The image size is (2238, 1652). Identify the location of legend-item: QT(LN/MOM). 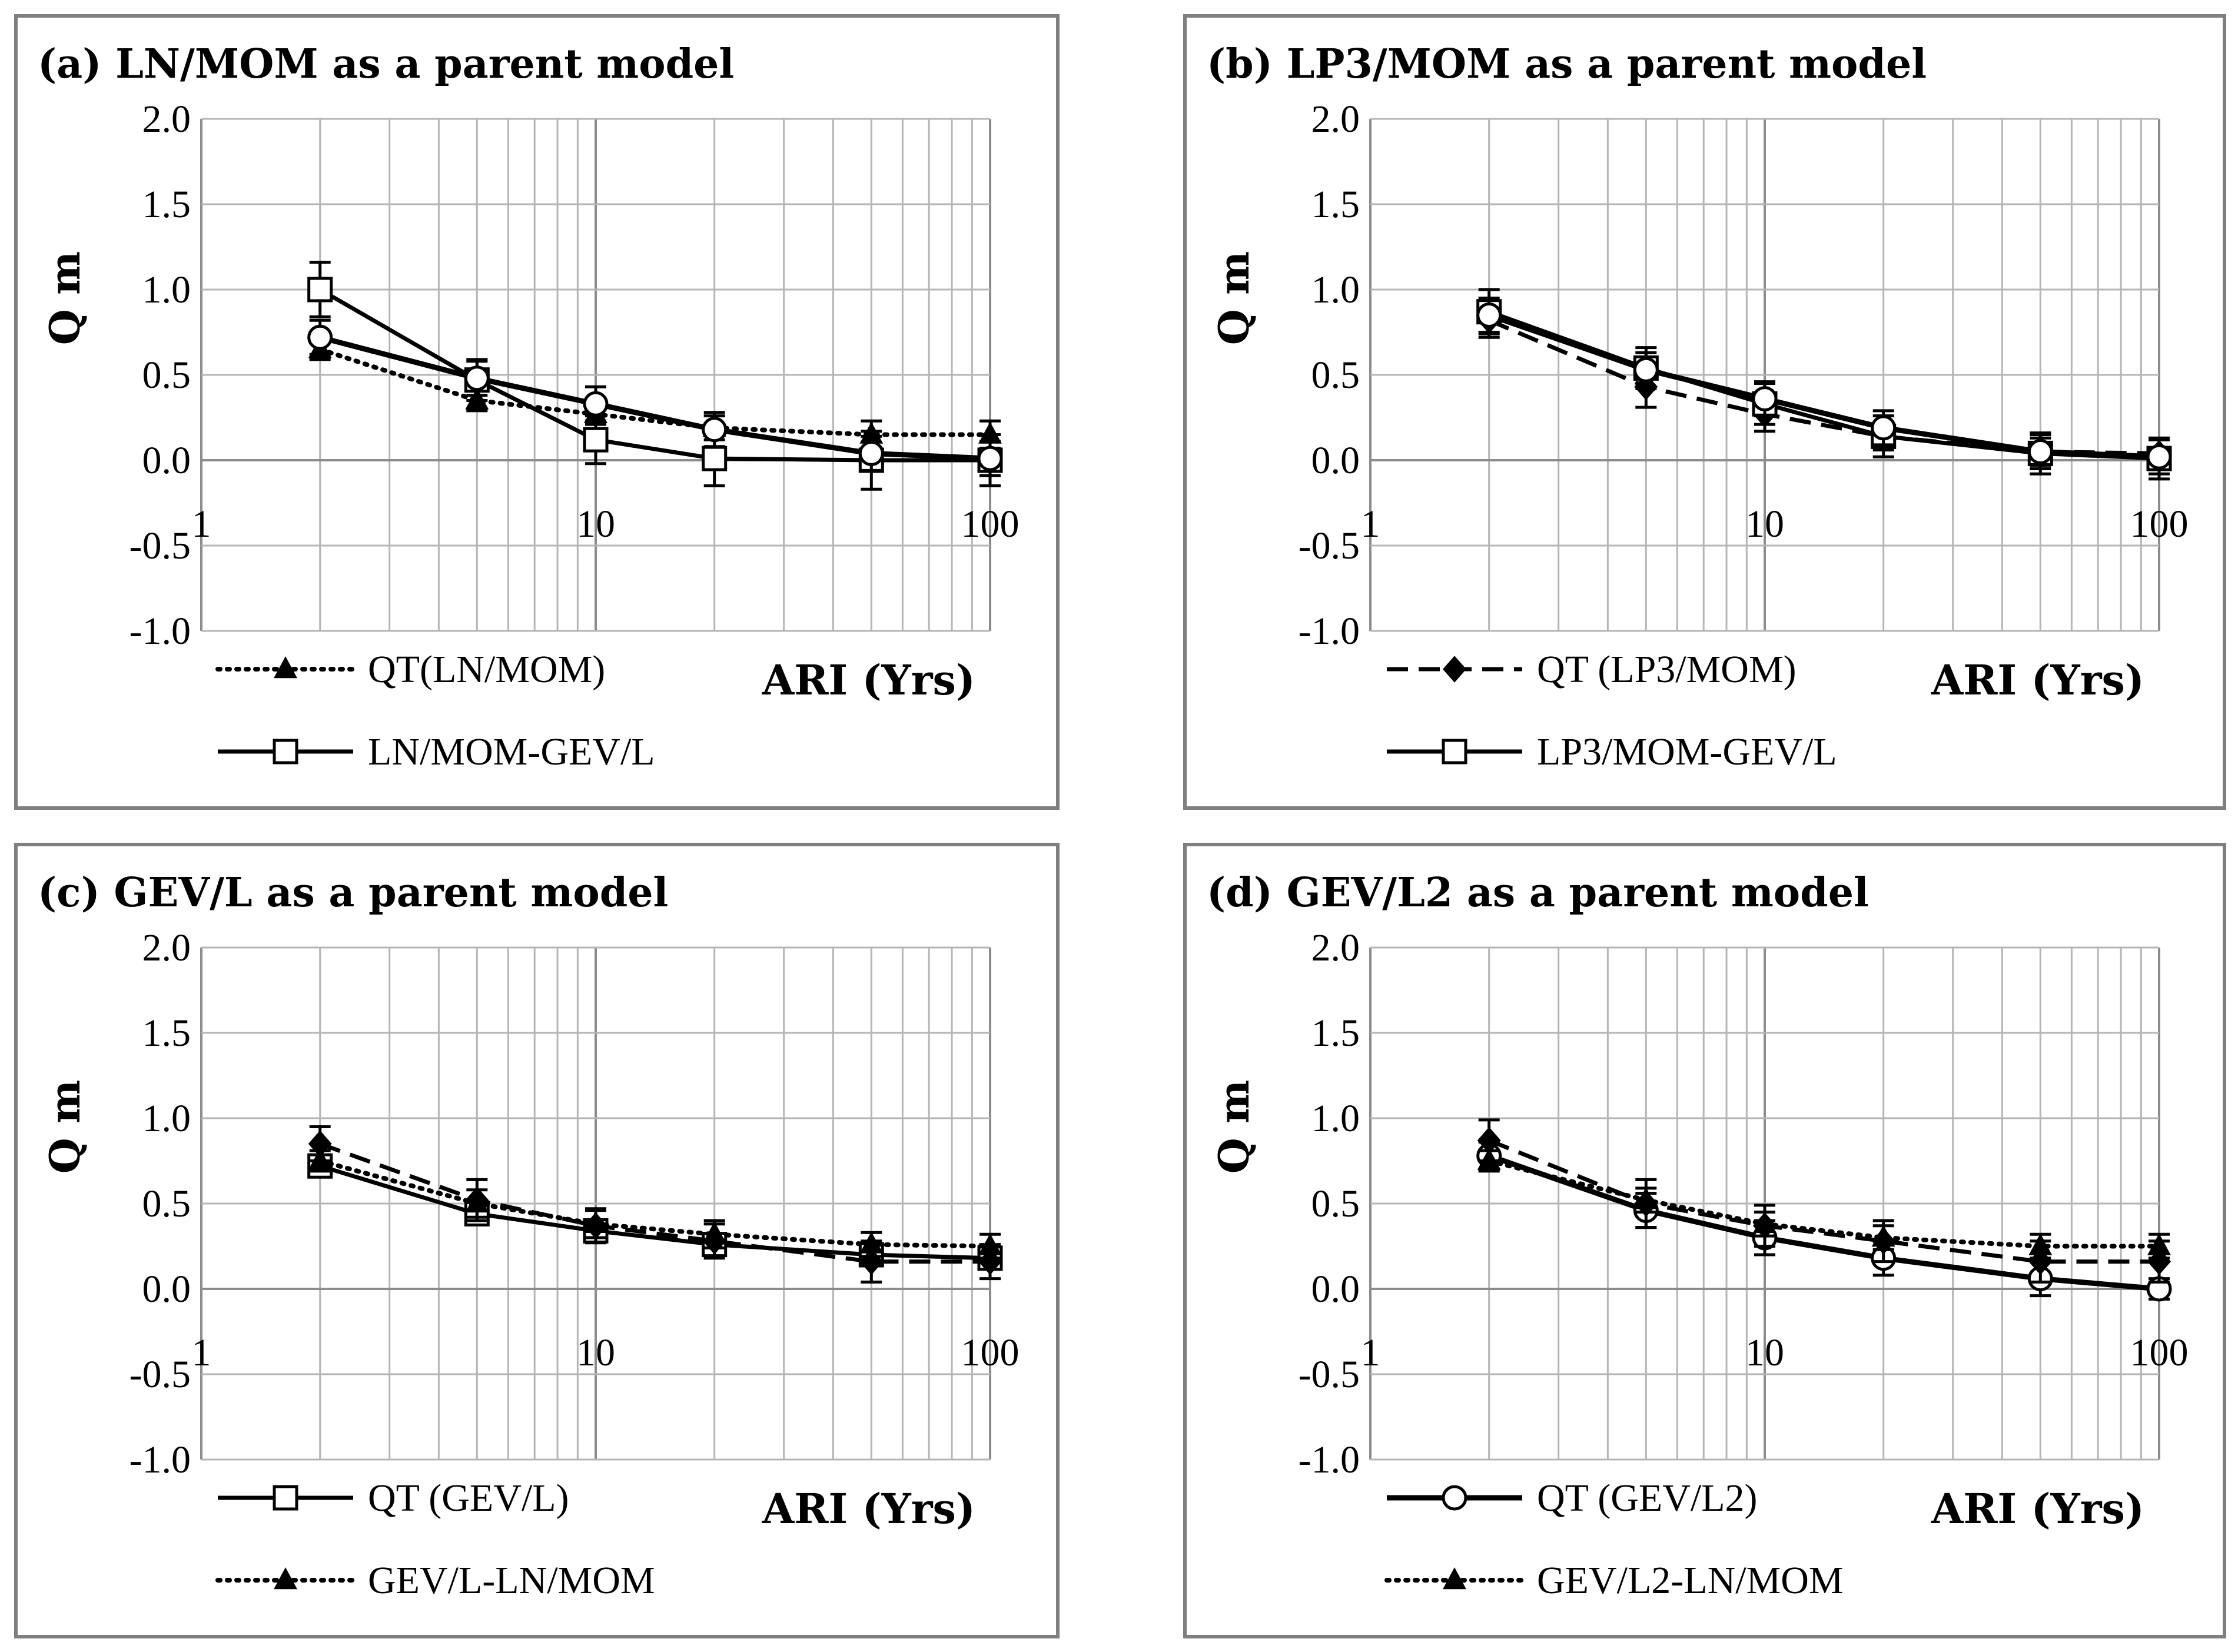
(410, 669).